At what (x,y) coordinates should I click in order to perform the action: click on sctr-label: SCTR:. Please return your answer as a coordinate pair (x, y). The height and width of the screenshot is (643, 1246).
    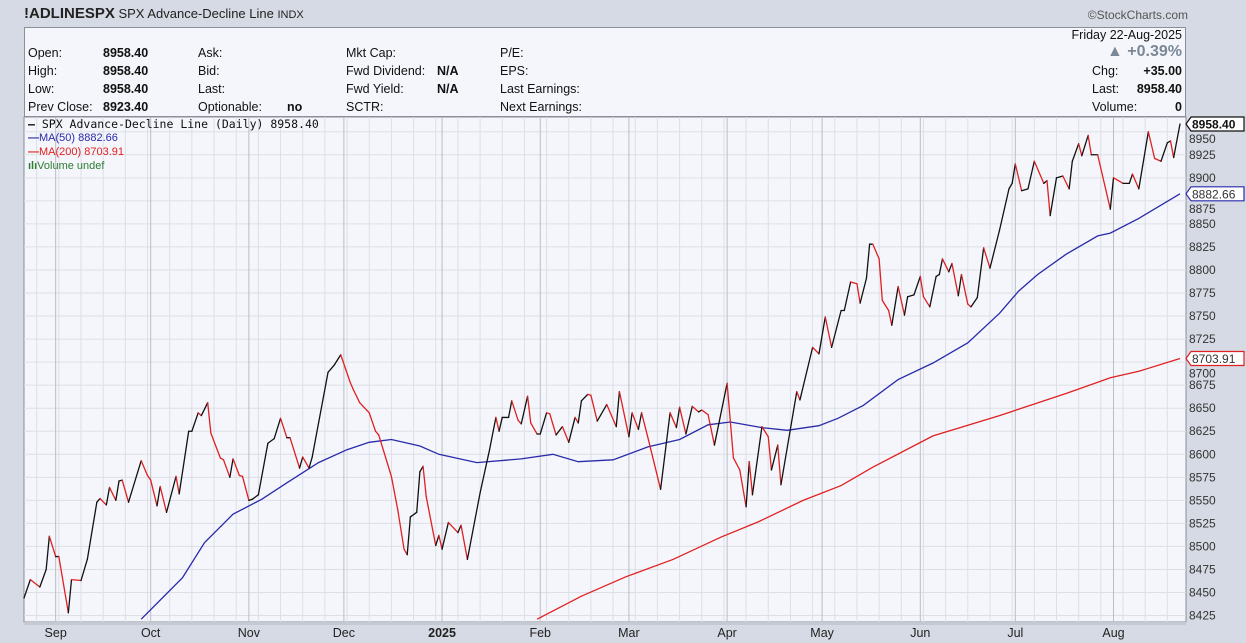
    Looking at the image, I should click on (365, 107).